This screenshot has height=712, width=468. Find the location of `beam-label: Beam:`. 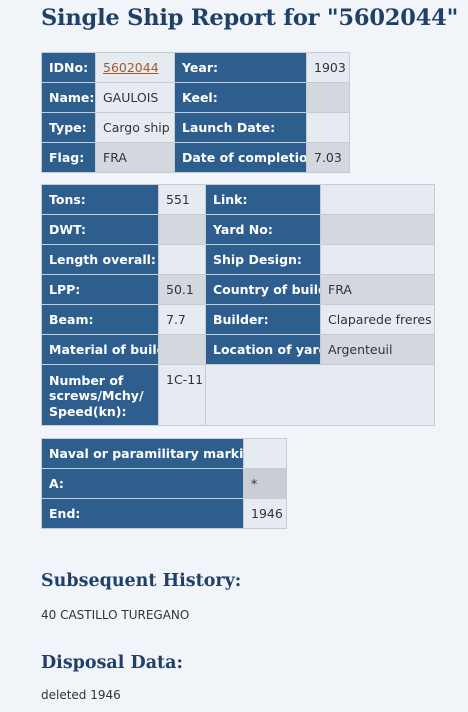

beam-label: Beam: is located at coordinates (100, 319).